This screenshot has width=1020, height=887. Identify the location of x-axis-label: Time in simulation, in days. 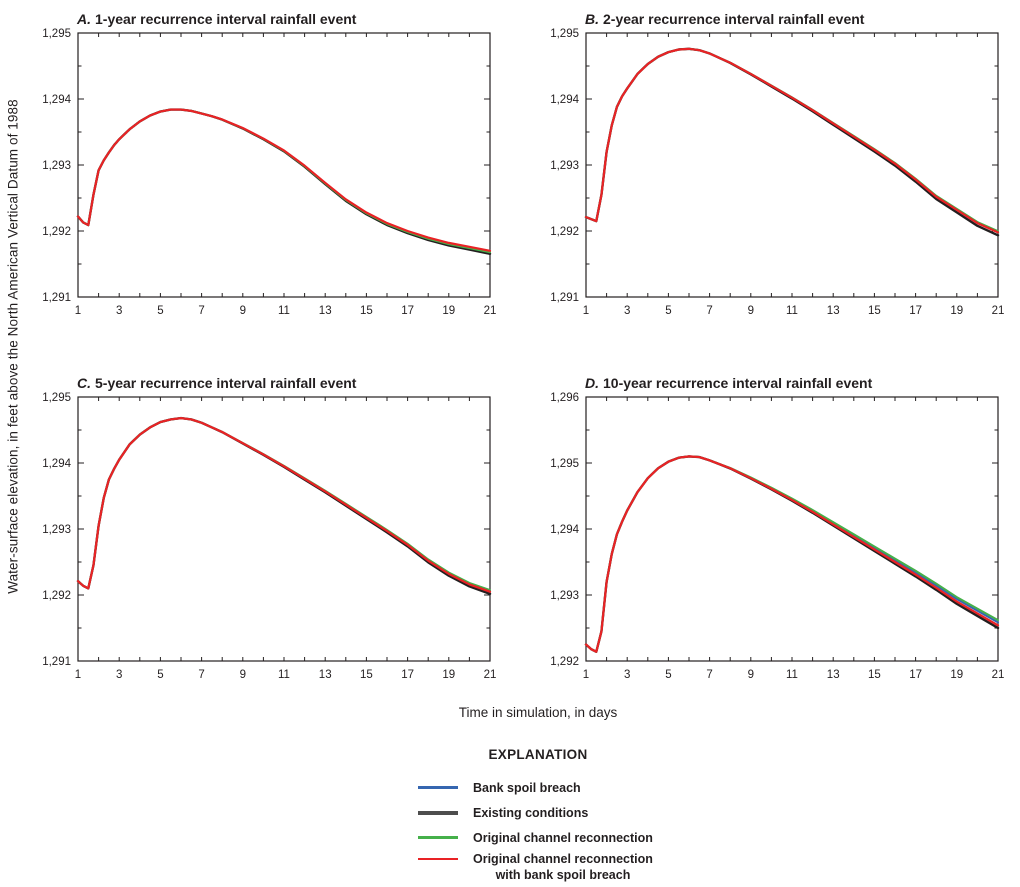
(538, 712).